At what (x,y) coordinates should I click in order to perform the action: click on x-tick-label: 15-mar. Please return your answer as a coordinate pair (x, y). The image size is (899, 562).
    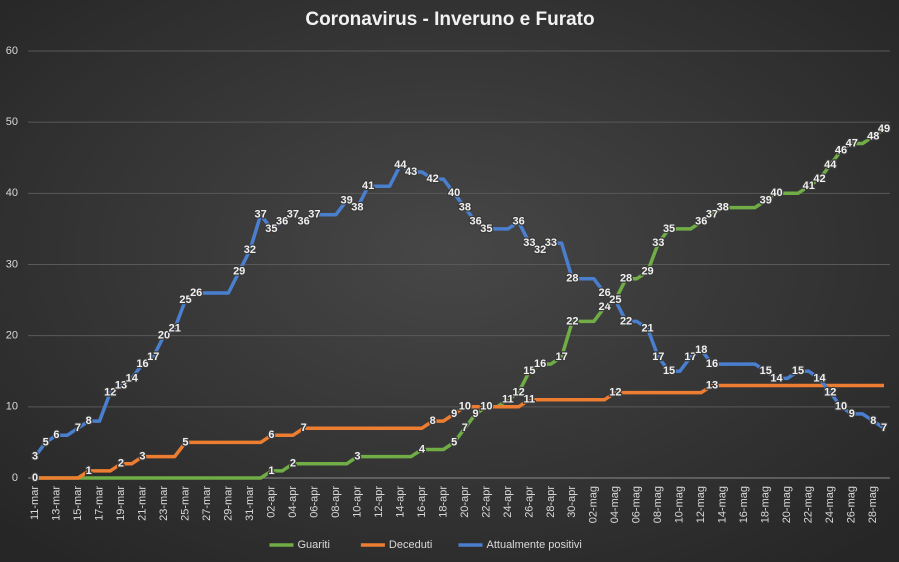
    Looking at the image, I should click on (78, 503).